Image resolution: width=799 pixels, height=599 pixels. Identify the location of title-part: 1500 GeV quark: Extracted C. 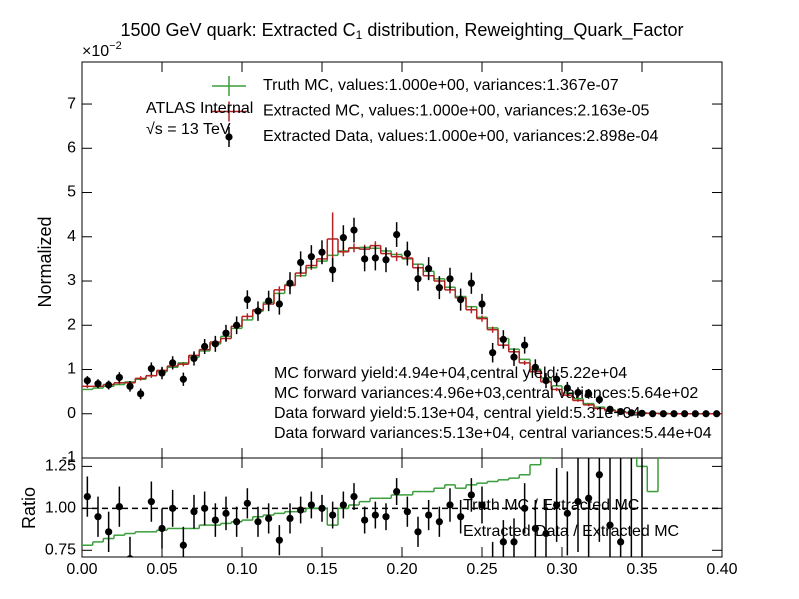
(238, 30).